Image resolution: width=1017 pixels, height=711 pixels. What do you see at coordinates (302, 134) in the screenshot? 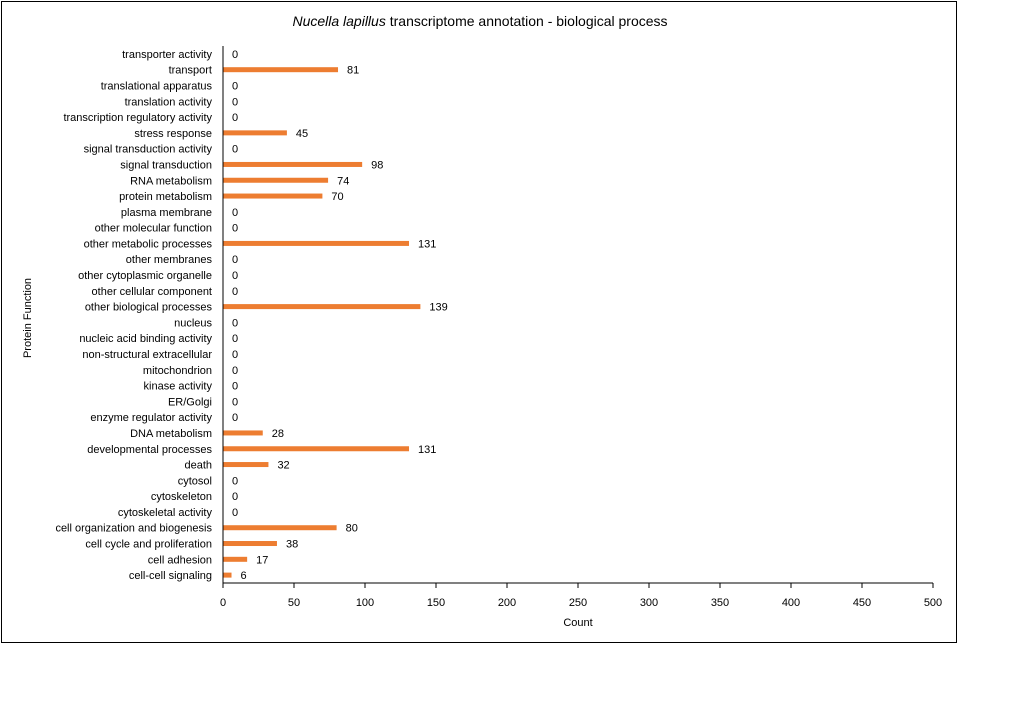
I see `data-label: 45` at bounding box center [302, 134].